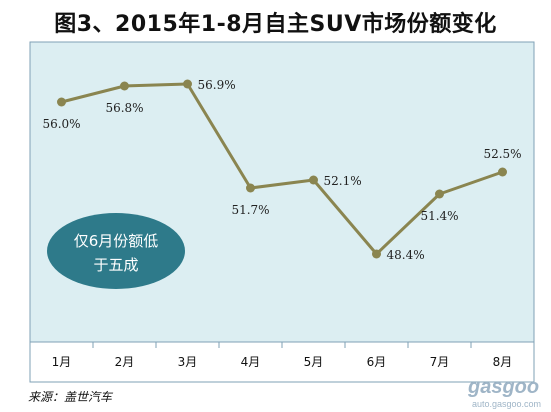  What do you see at coordinates (314, 362) in the screenshot?
I see `x-tick-label: 5月` at bounding box center [314, 362].